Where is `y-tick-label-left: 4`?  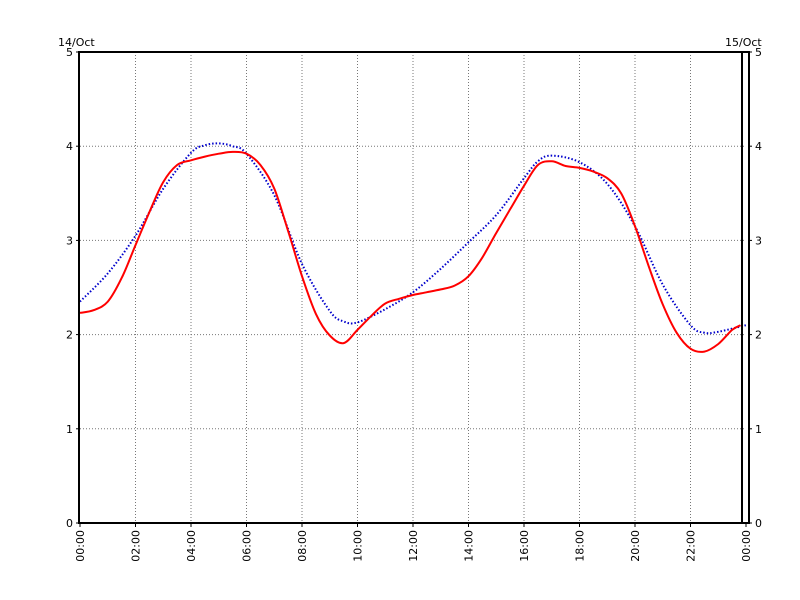
y-tick-label-left: 4 is located at coordinates (69, 146).